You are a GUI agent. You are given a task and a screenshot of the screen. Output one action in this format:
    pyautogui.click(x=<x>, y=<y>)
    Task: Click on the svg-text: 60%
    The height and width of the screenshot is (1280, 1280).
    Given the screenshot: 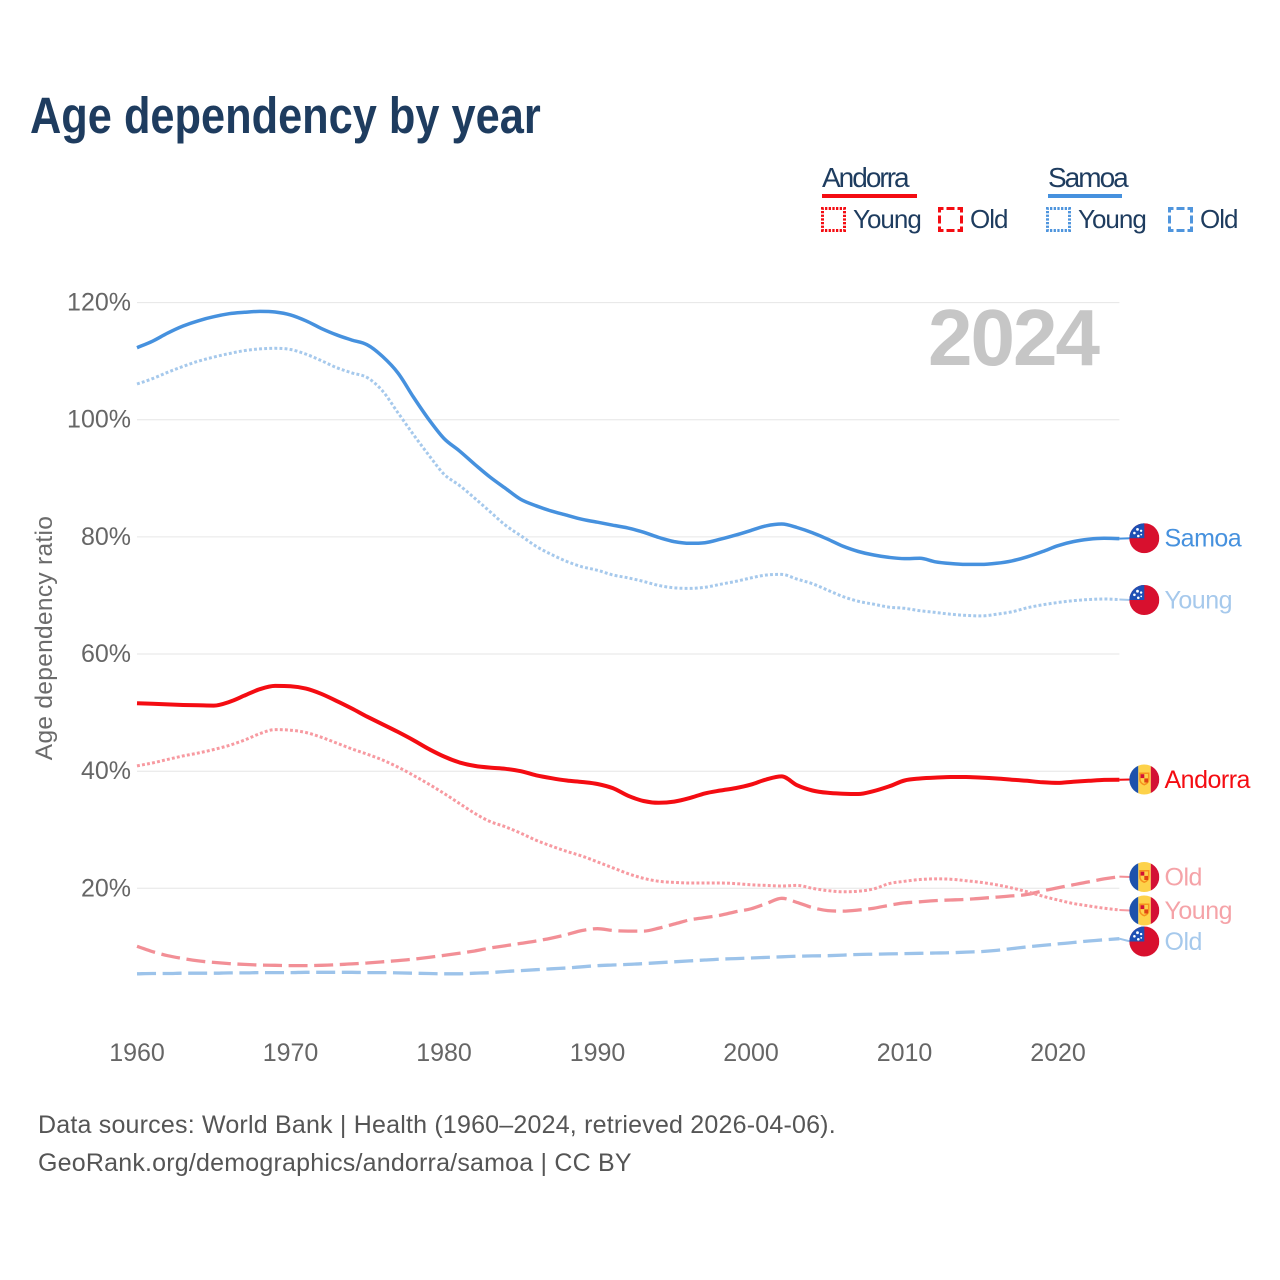 What is the action you would take?
    pyautogui.click(x=106, y=654)
    